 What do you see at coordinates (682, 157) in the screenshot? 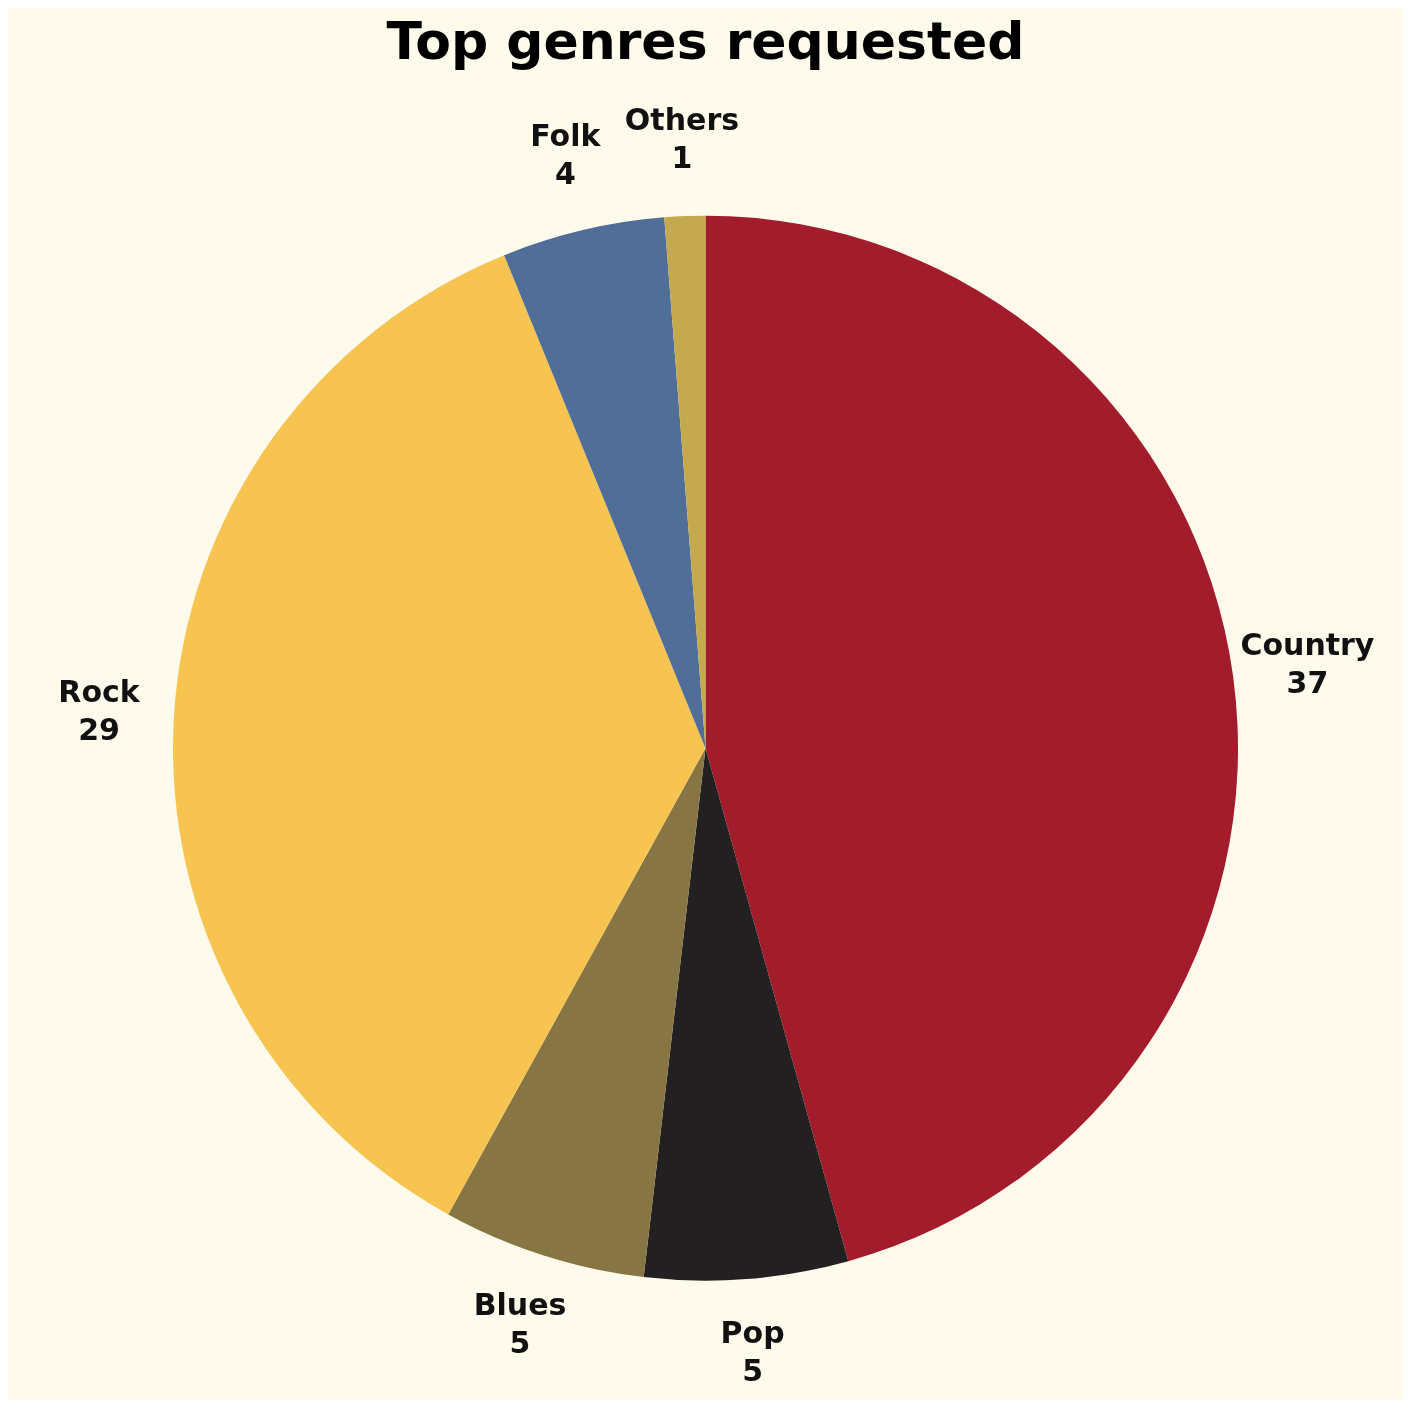
I see `data-label: 1` at bounding box center [682, 157].